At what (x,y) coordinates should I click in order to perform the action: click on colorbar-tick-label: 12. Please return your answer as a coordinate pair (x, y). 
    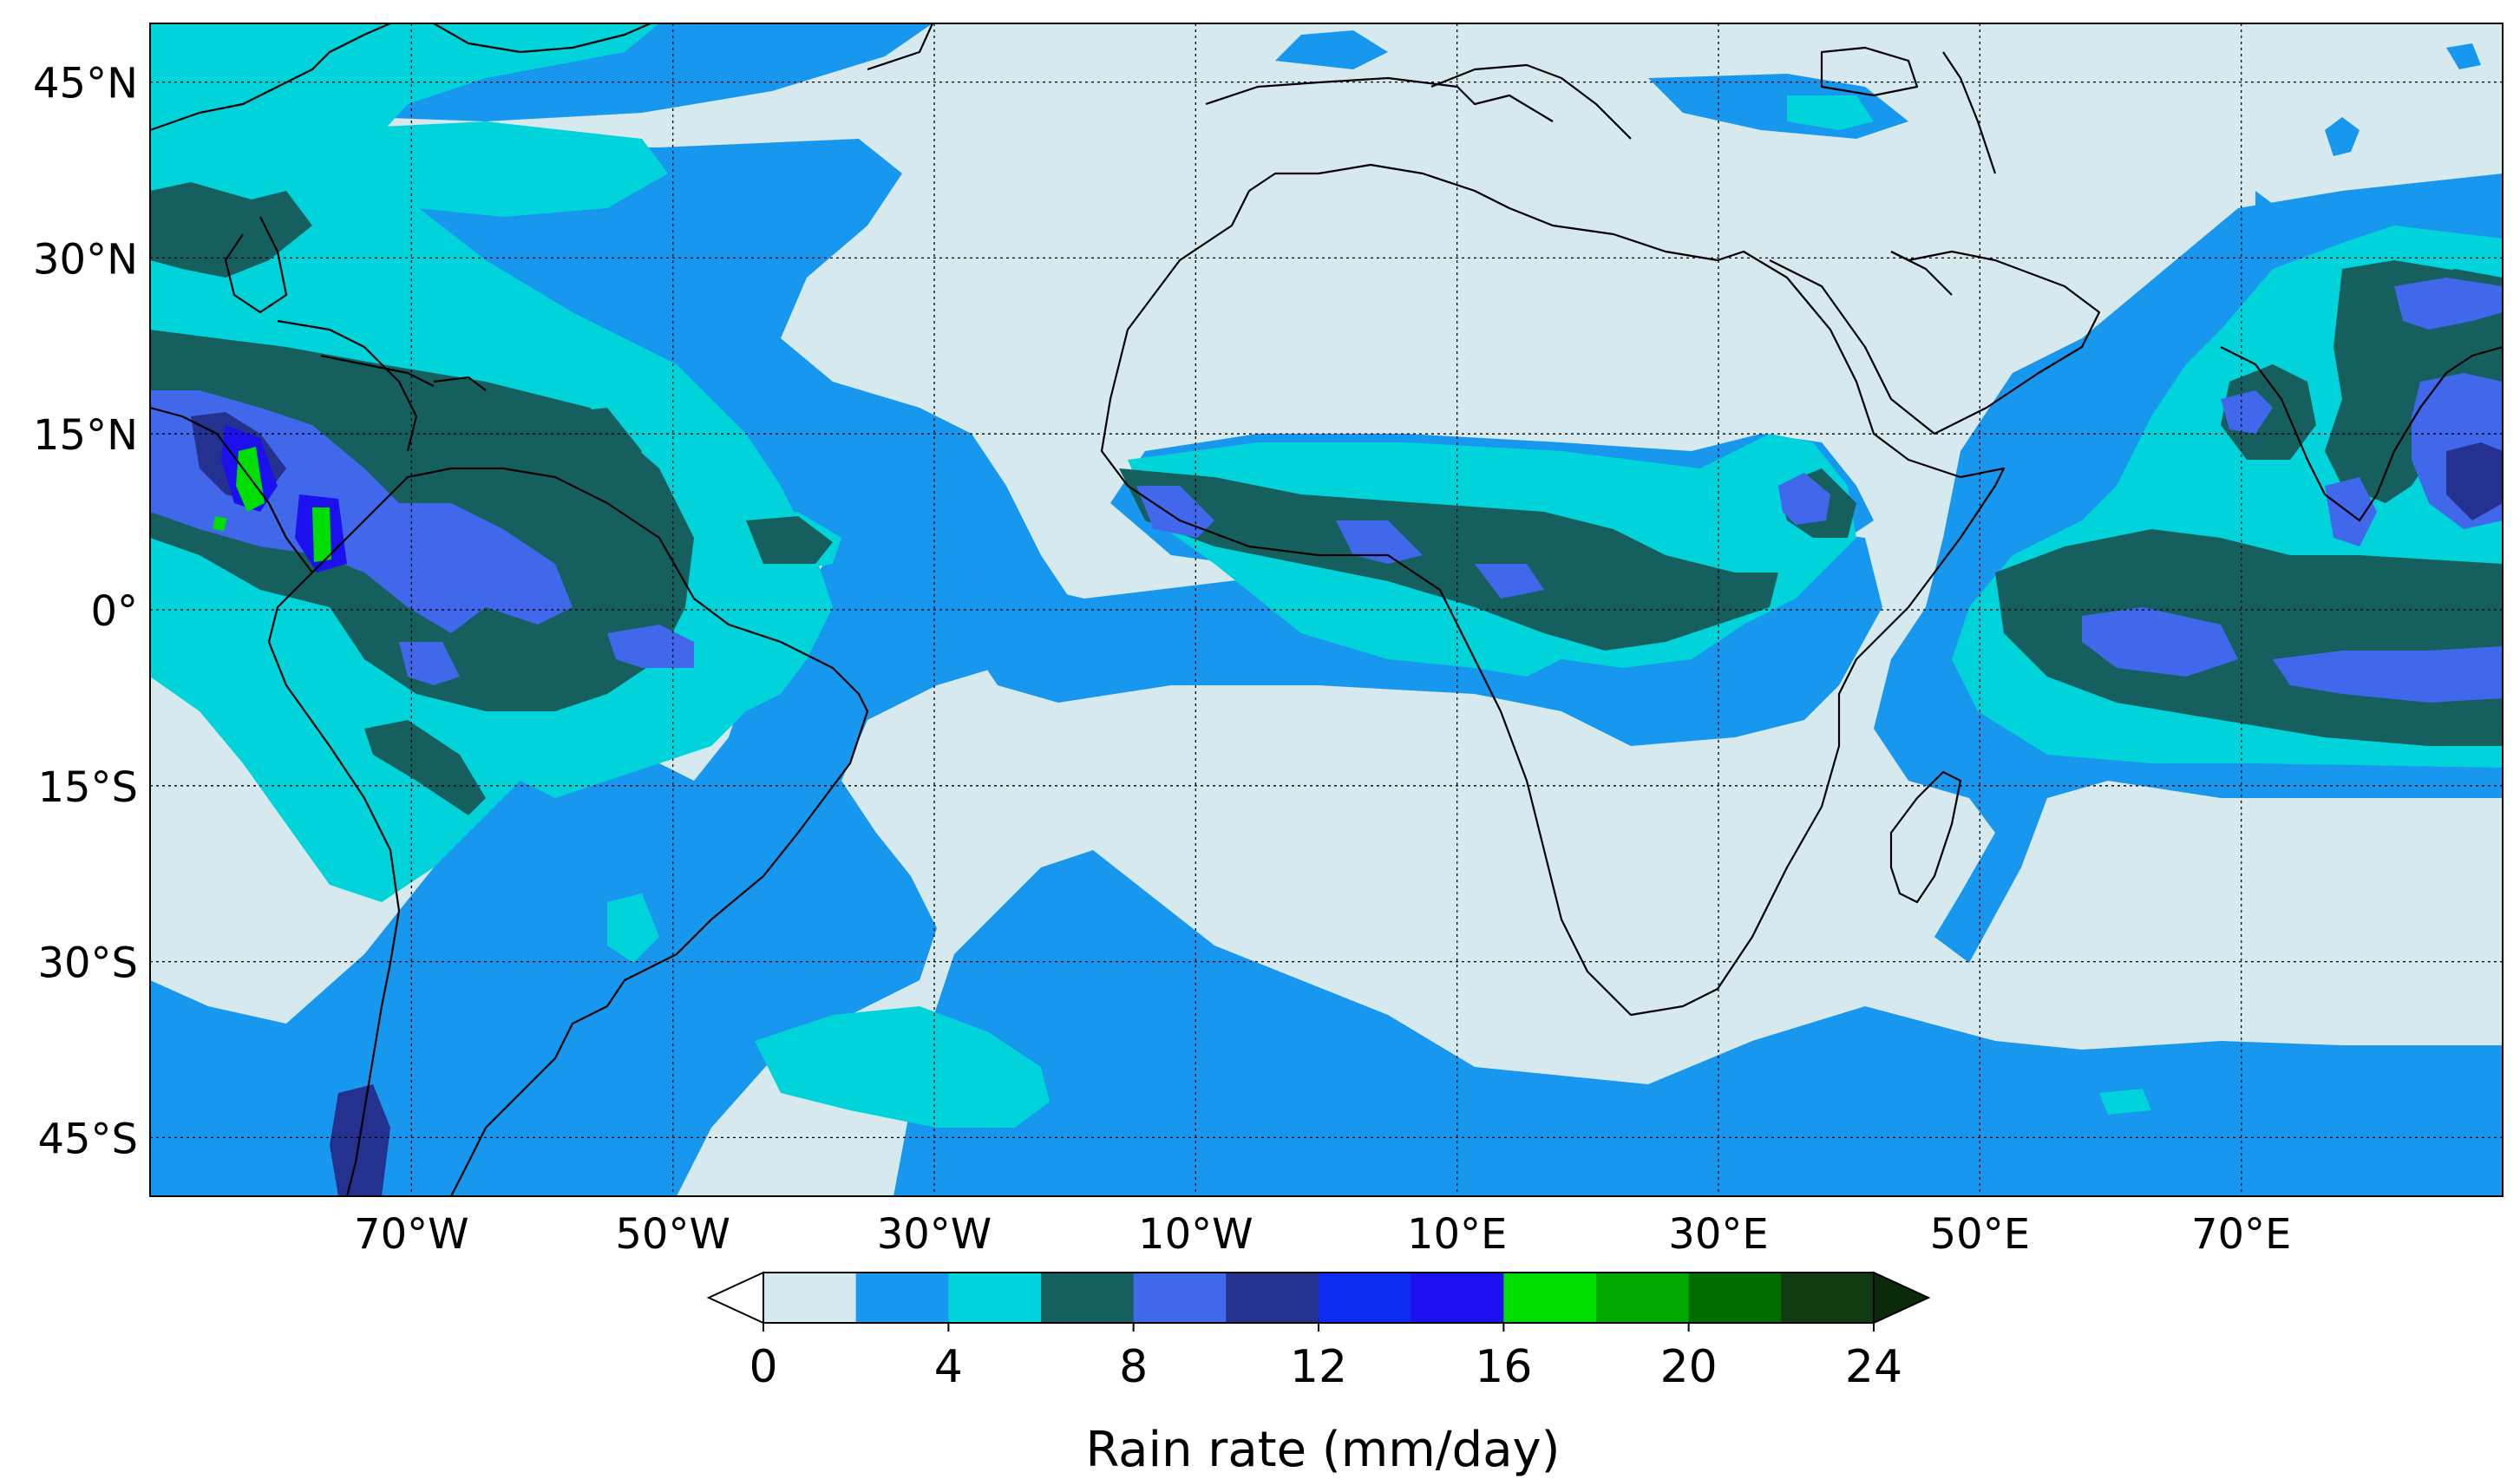
    Looking at the image, I should click on (1318, 1367).